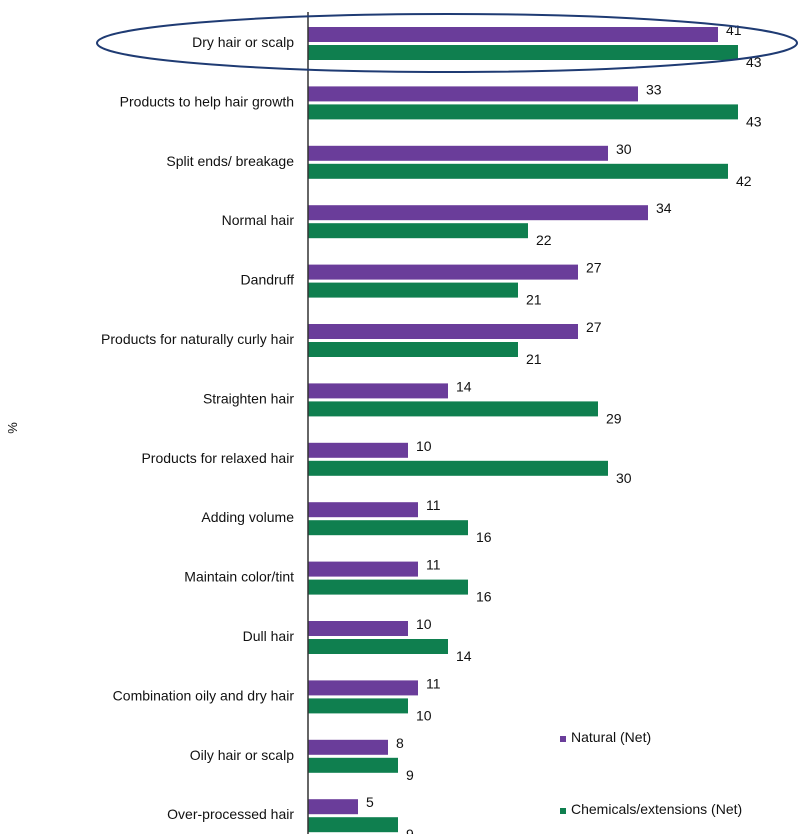 The height and width of the screenshot is (834, 800). Describe the element at coordinates (656, 809) in the screenshot. I see `legend-label: Chemicals/extensions (Net)` at that location.